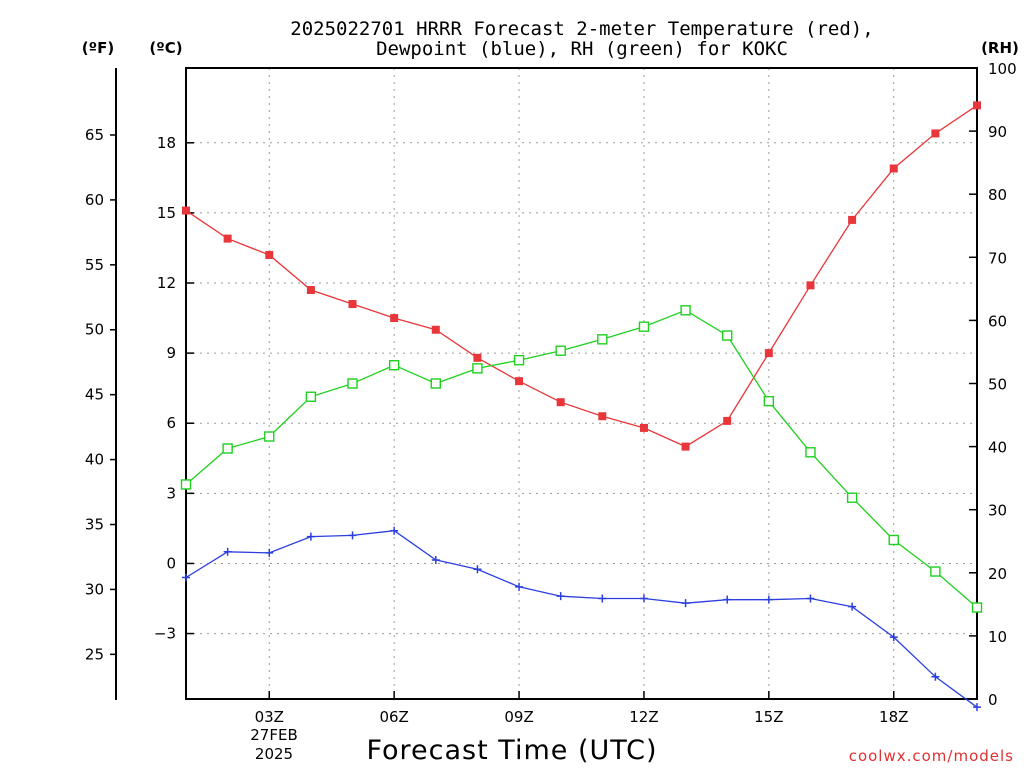 This screenshot has height=768, width=1024. What do you see at coordinates (511, 750) in the screenshot?
I see `x-axis-label: Forecast Time (UTC)` at bounding box center [511, 750].